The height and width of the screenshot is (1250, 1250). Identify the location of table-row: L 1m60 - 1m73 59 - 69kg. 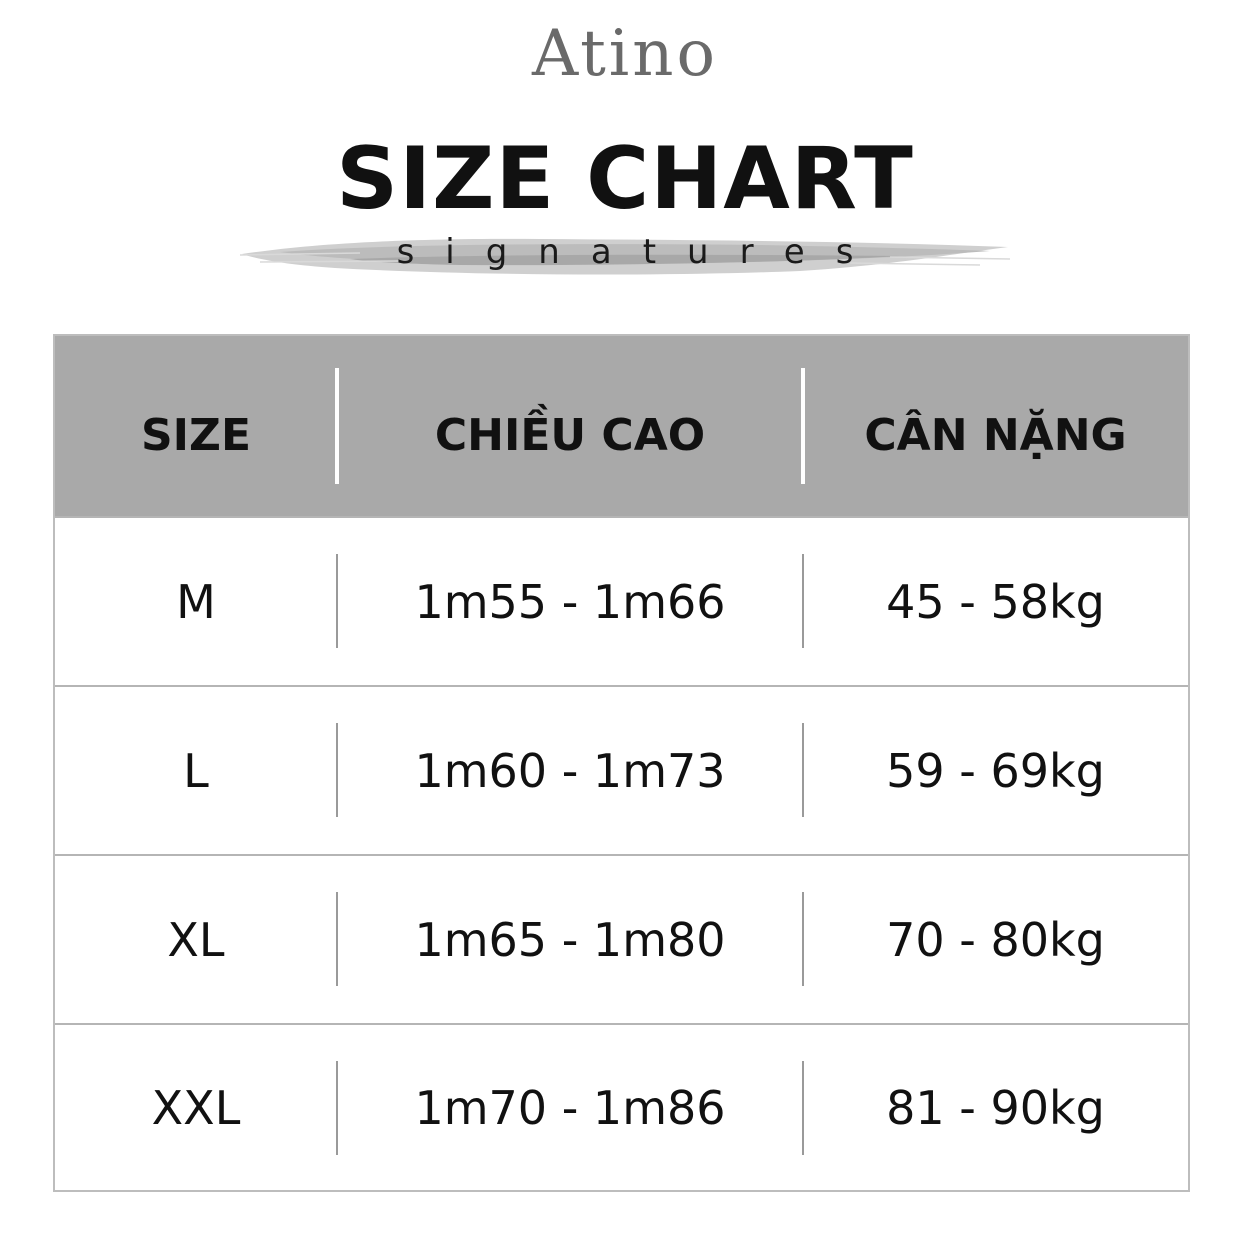
(621, 769).